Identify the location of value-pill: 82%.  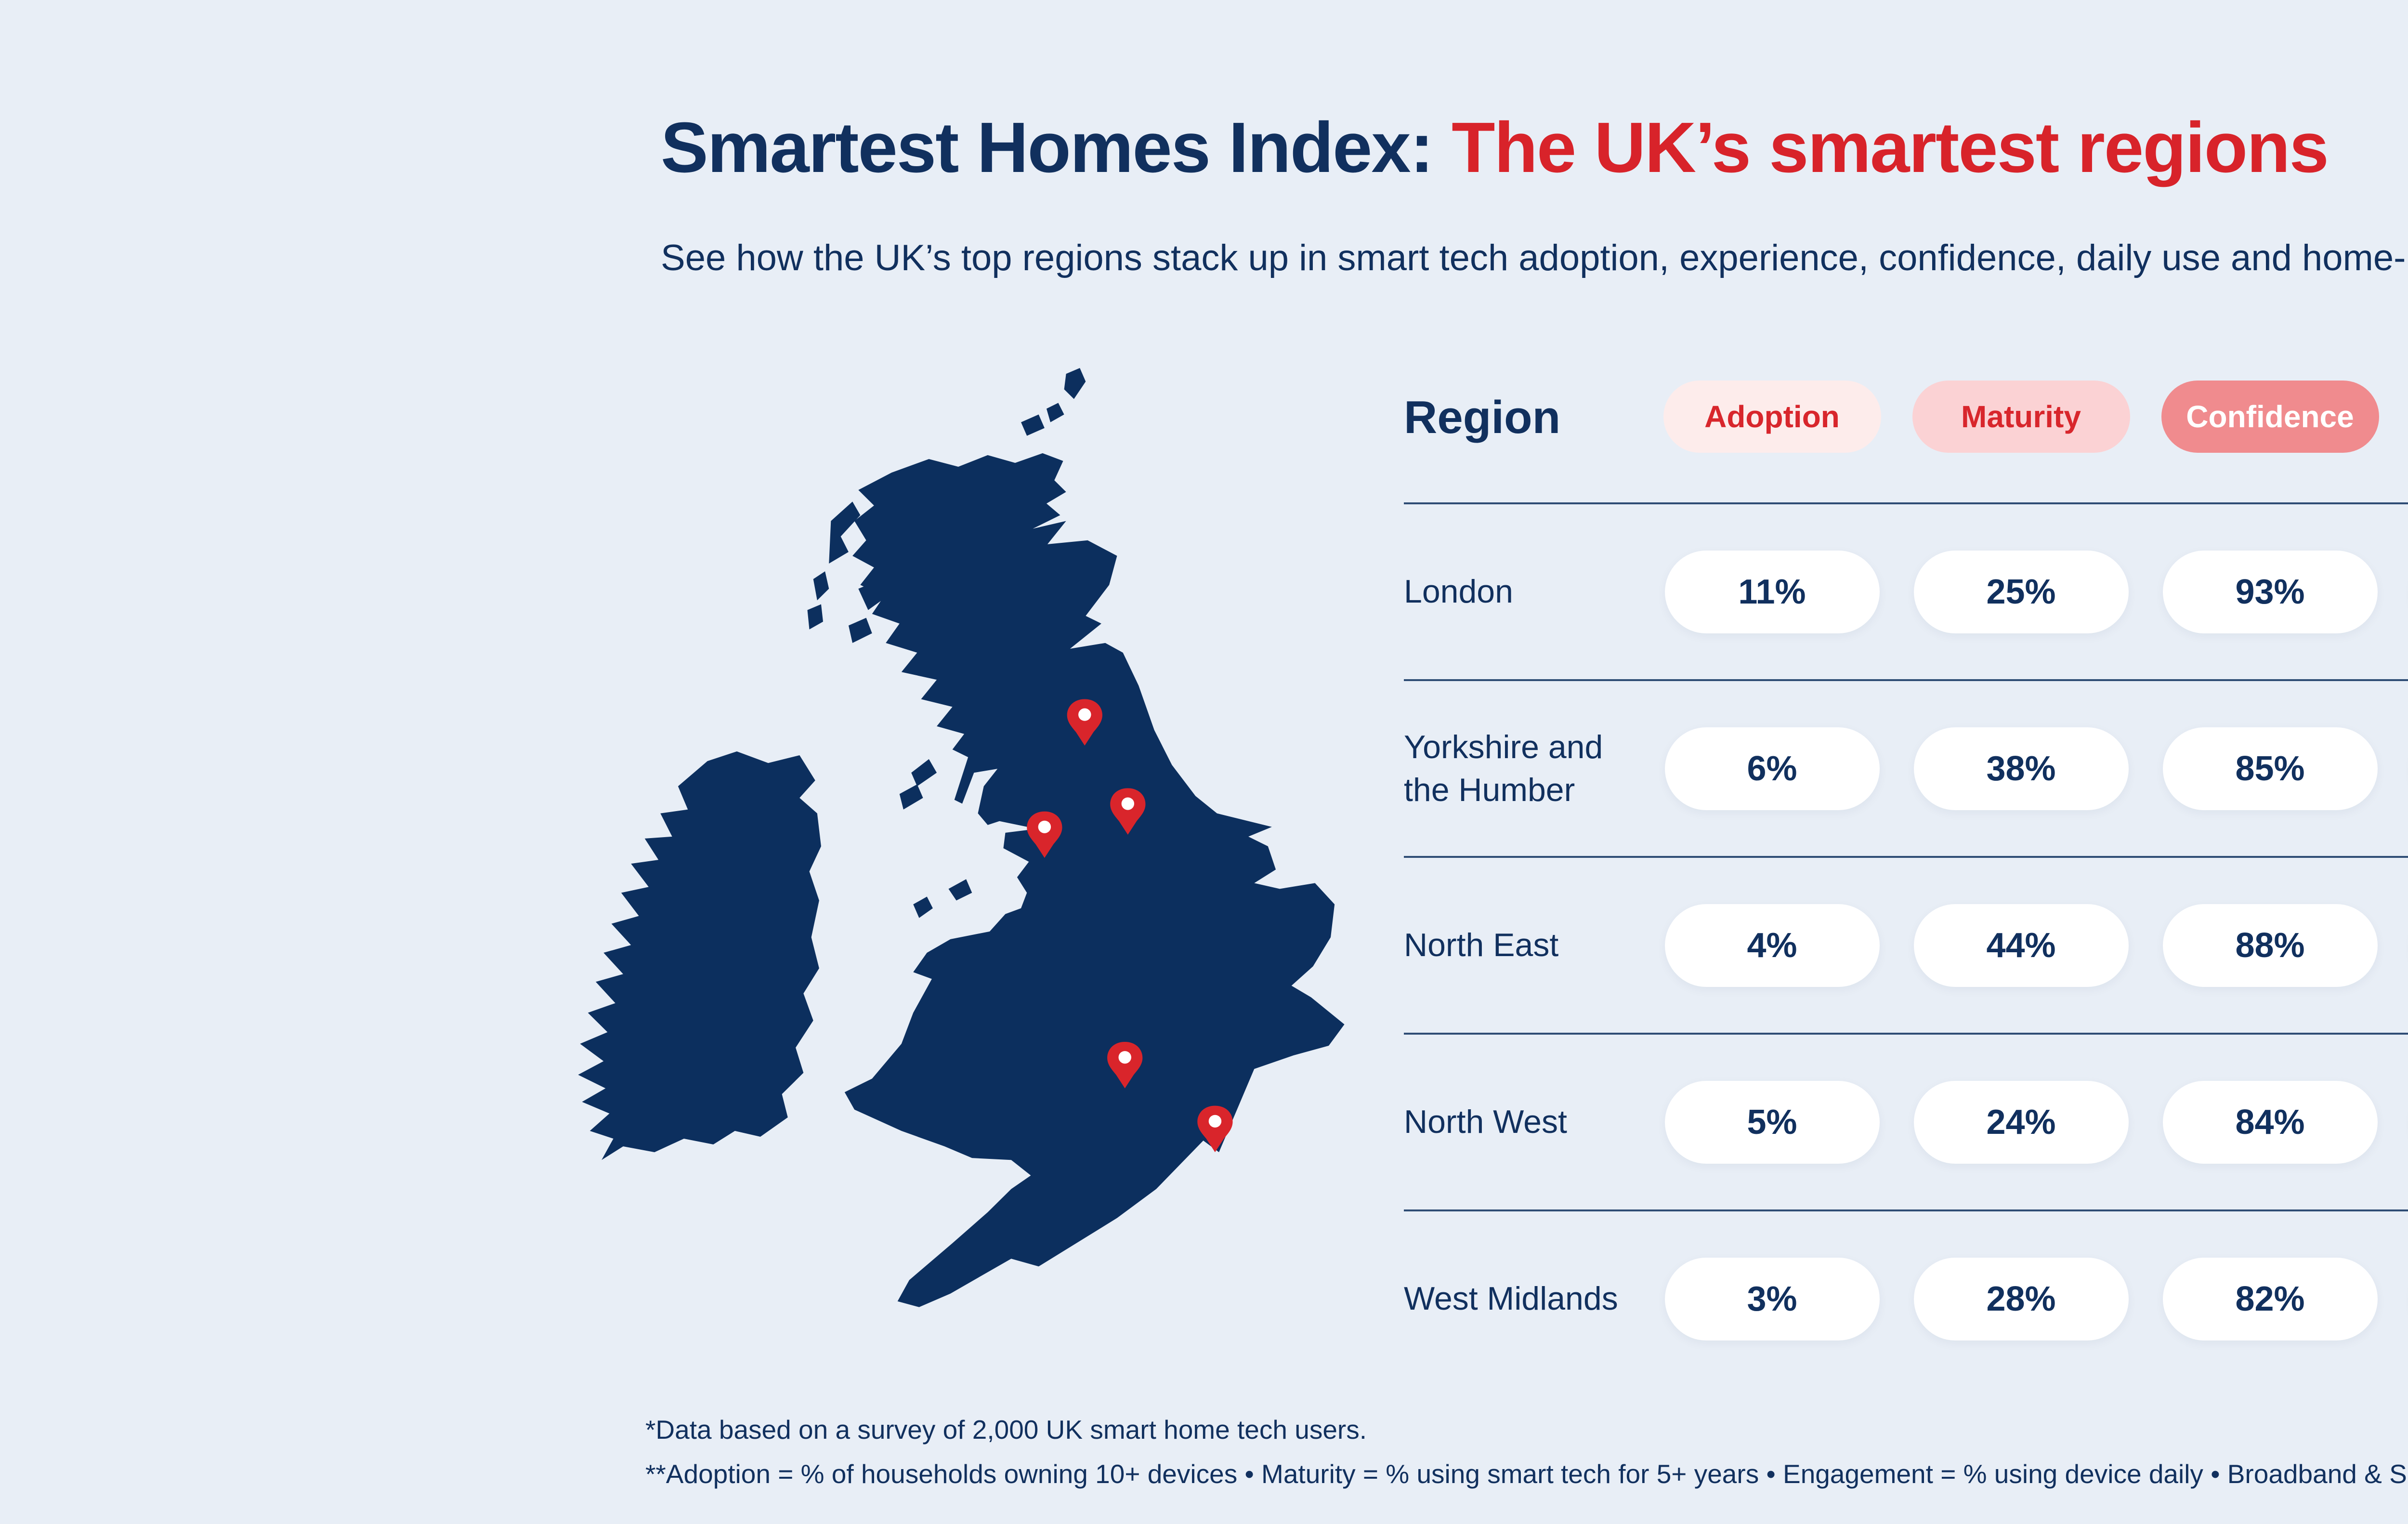
(2270, 1298).